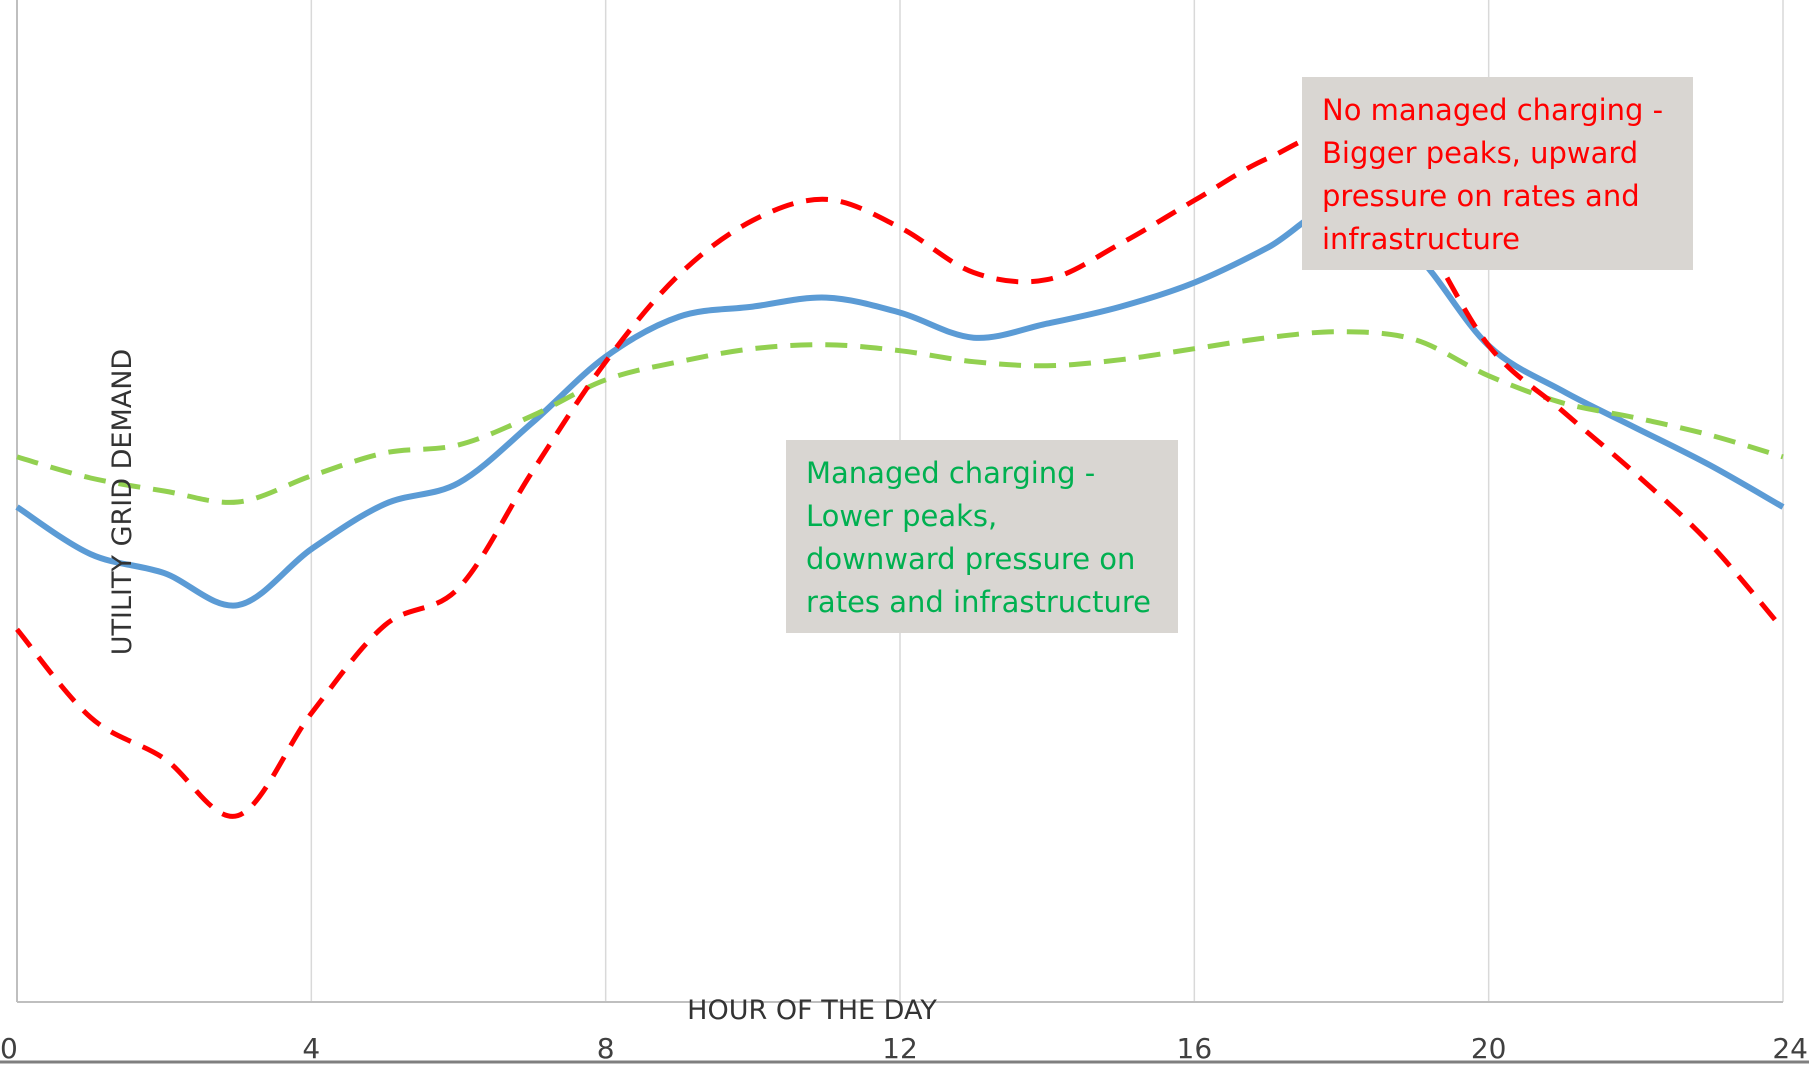 The height and width of the screenshot is (1065, 1809). I want to click on x-tick-label-4: 4, so click(311, 1048).